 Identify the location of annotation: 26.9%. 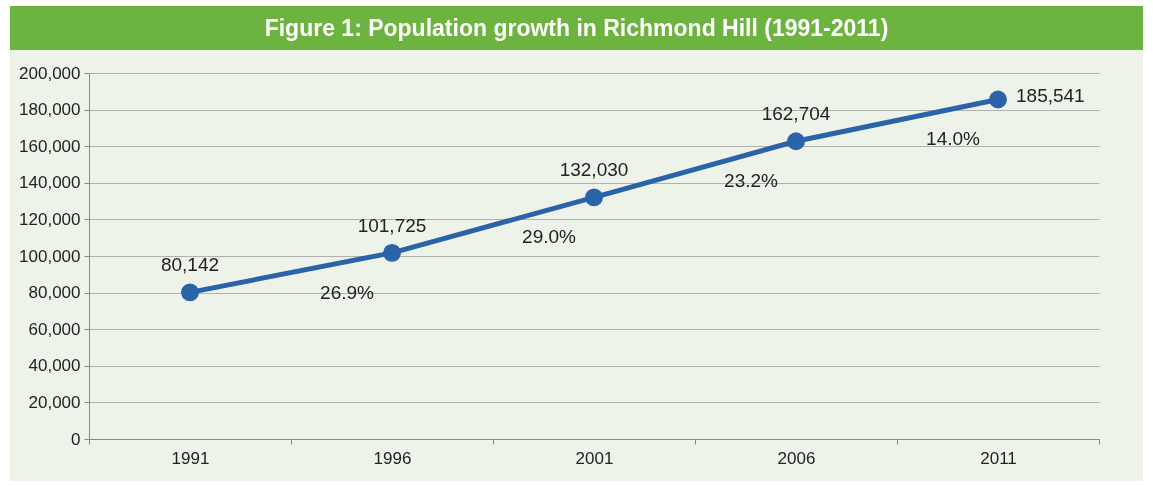
(347, 292).